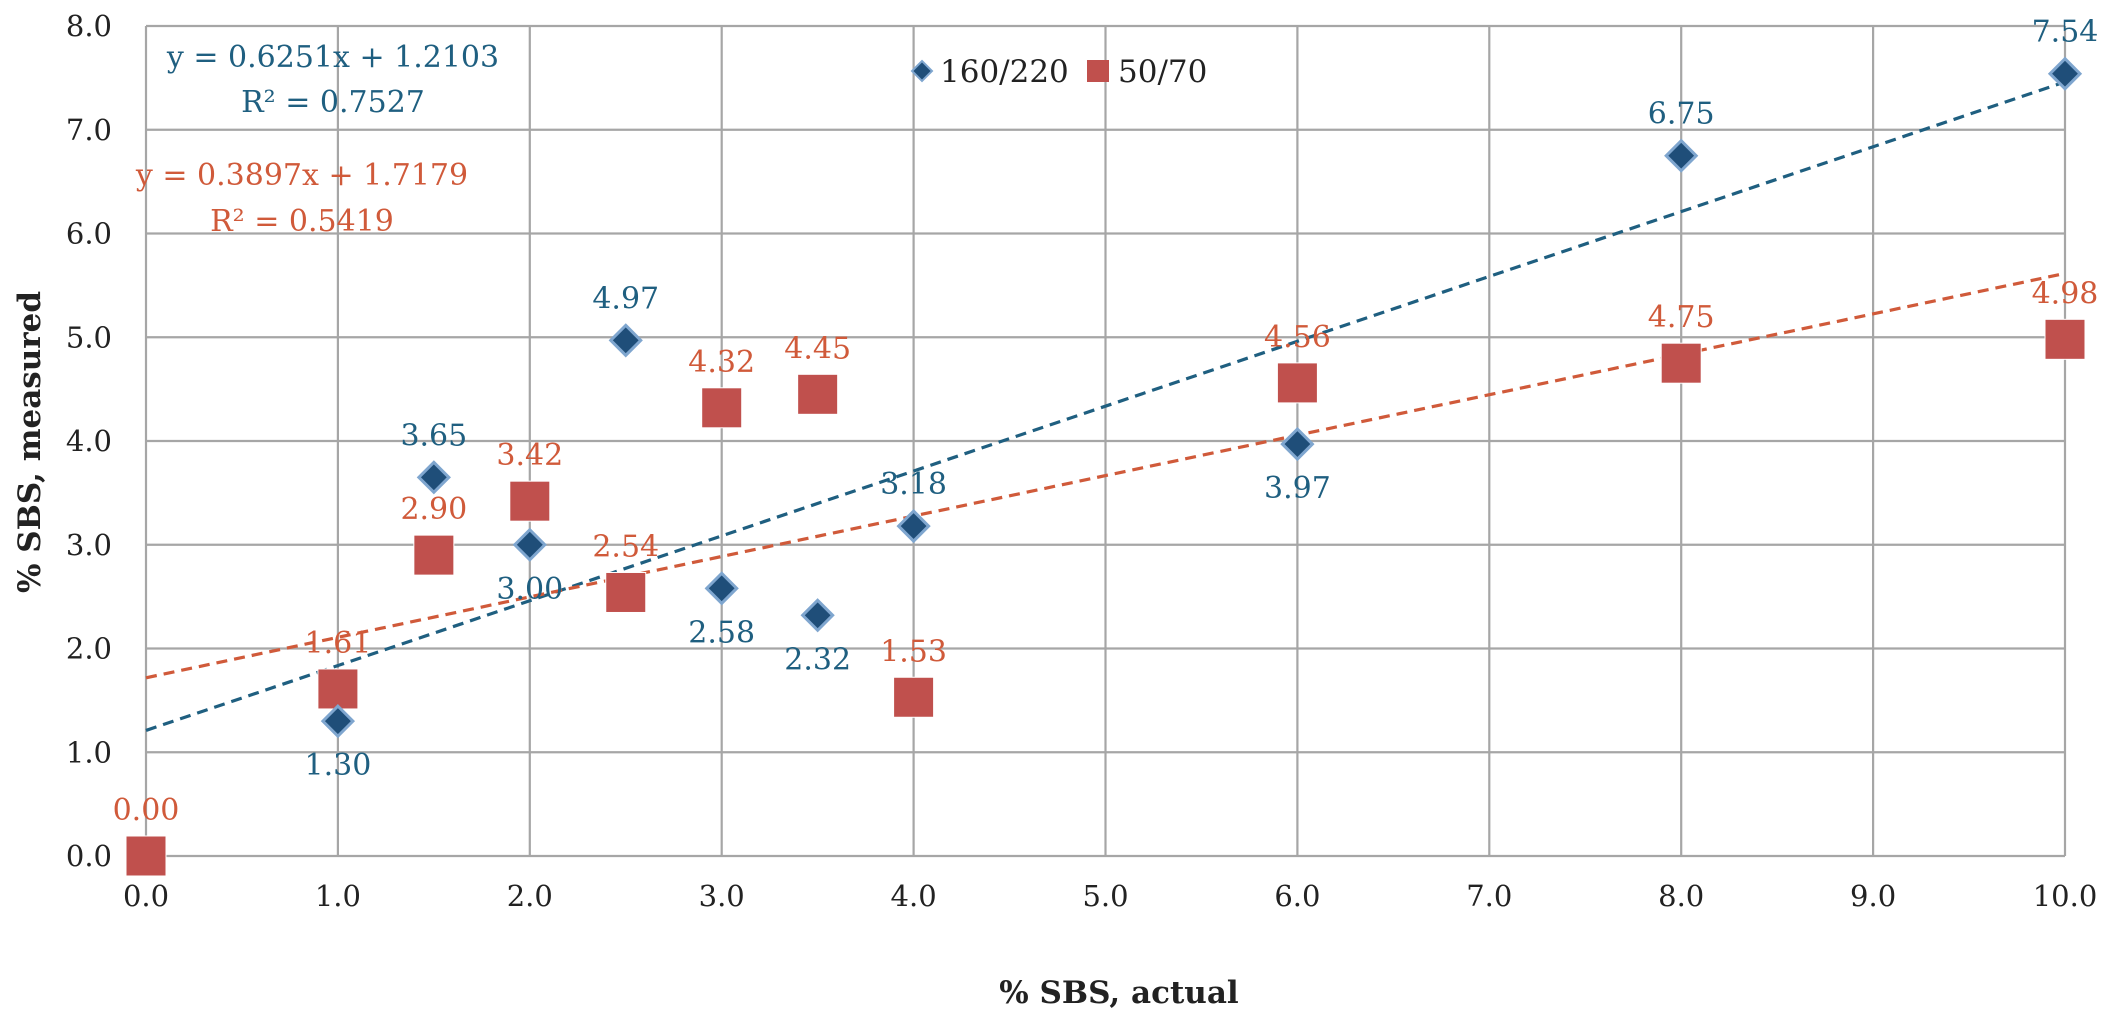 The image size is (2112, 1025). I want to click on y-axis-title: % SBS, measured, so click(30, 442).